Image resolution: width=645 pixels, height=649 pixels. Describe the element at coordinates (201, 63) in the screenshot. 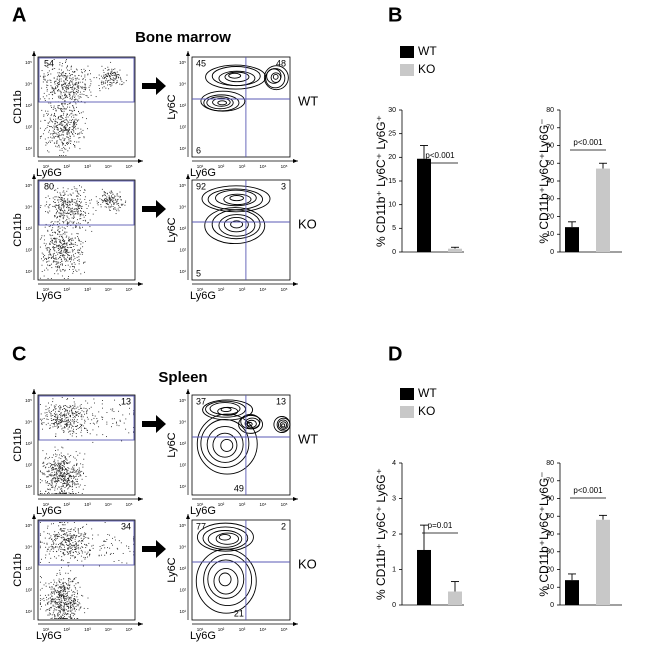

I see `quadrant-percent: 45` at that location.